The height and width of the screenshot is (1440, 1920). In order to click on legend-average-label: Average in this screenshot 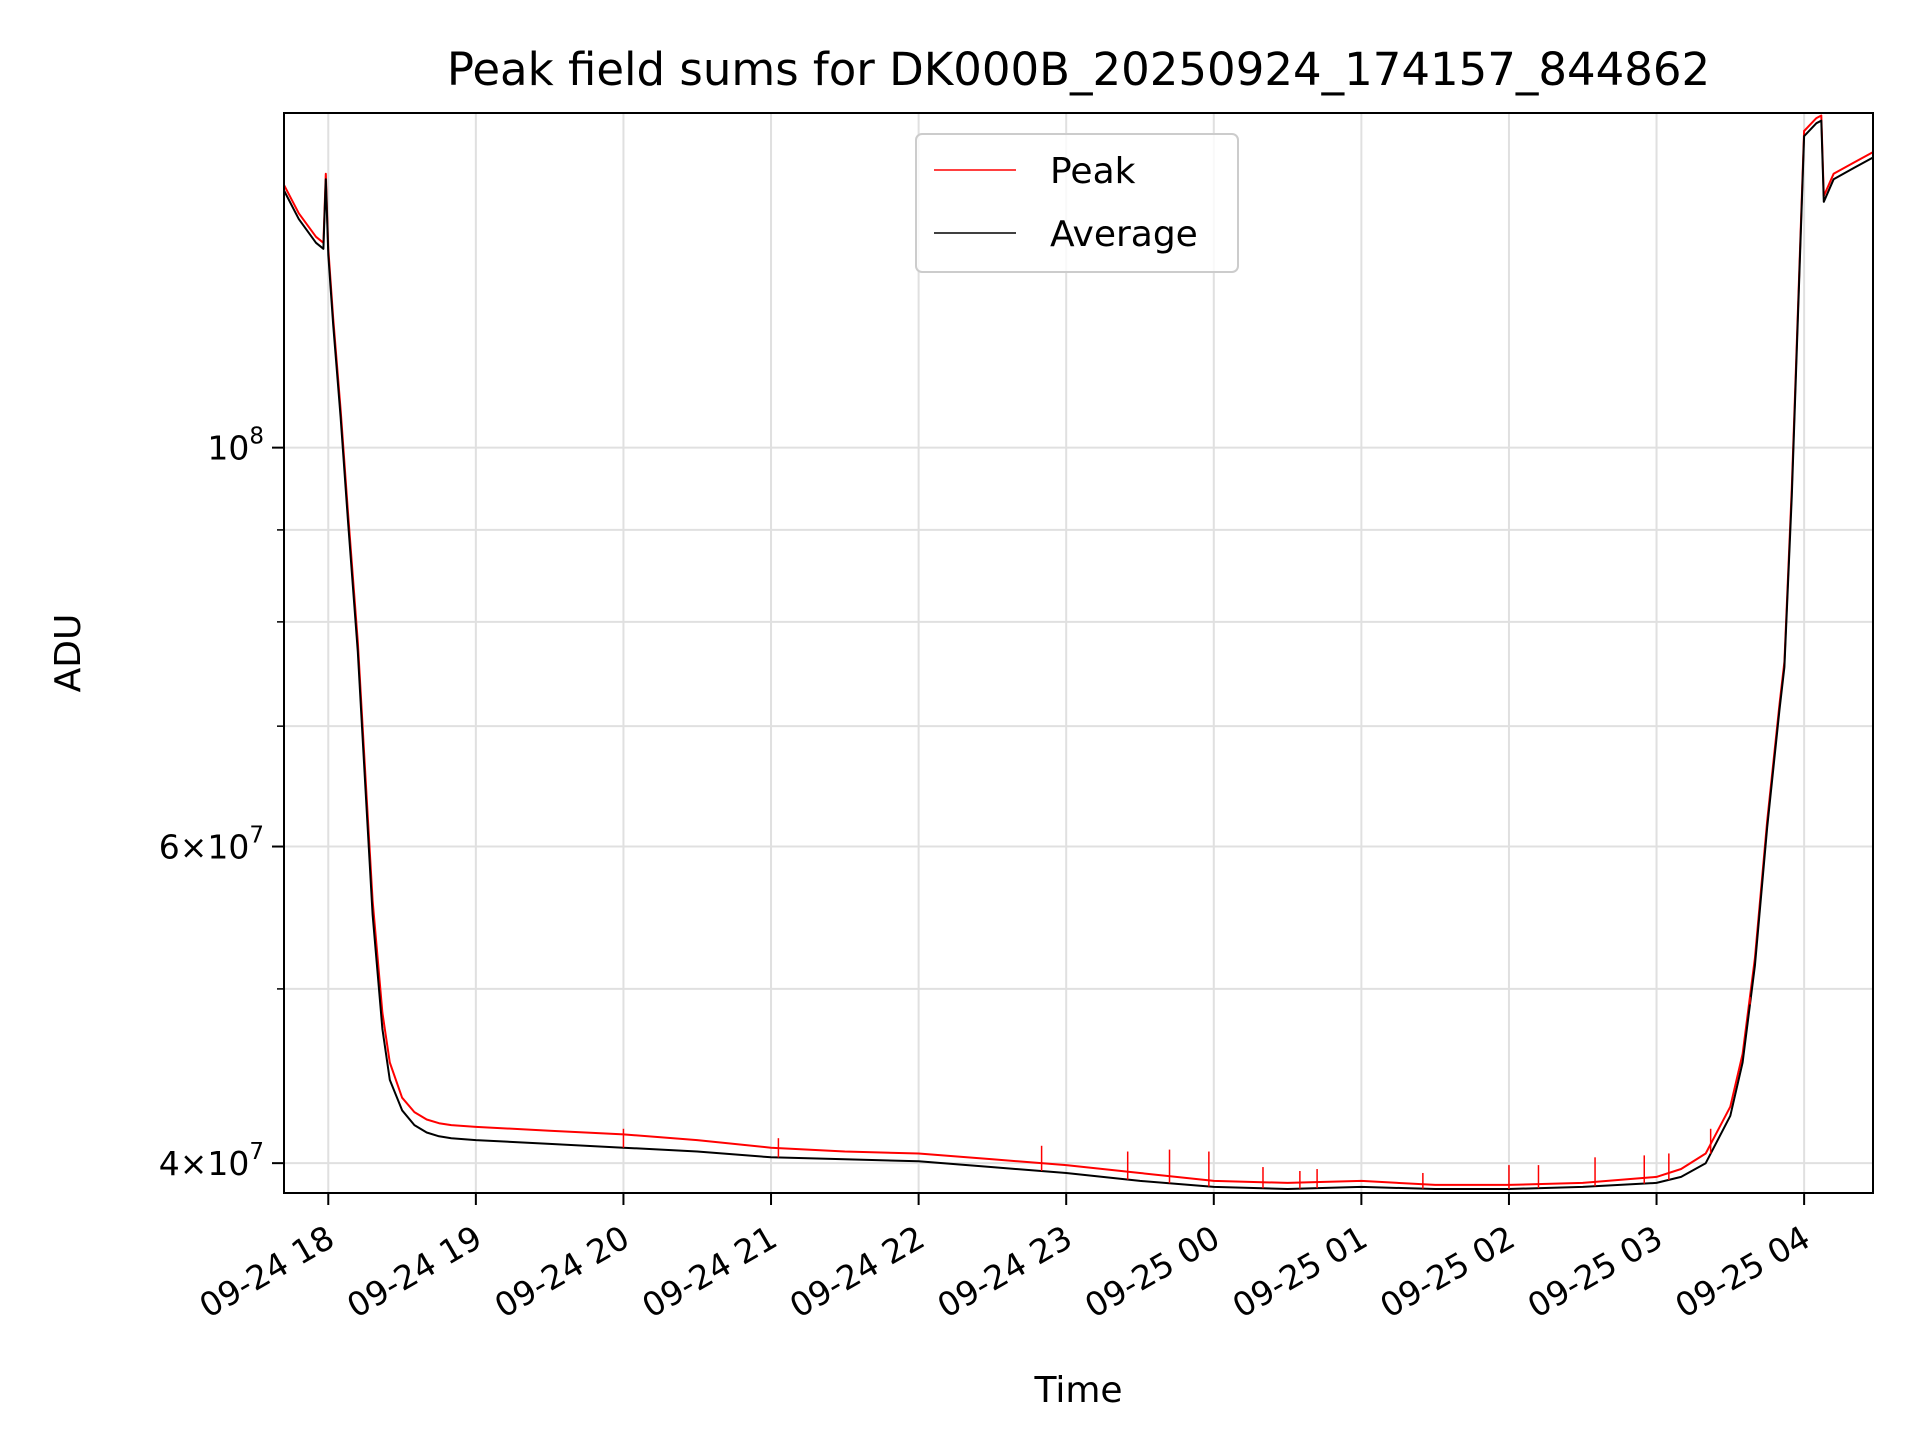, I will do `click(1124, 234)`.